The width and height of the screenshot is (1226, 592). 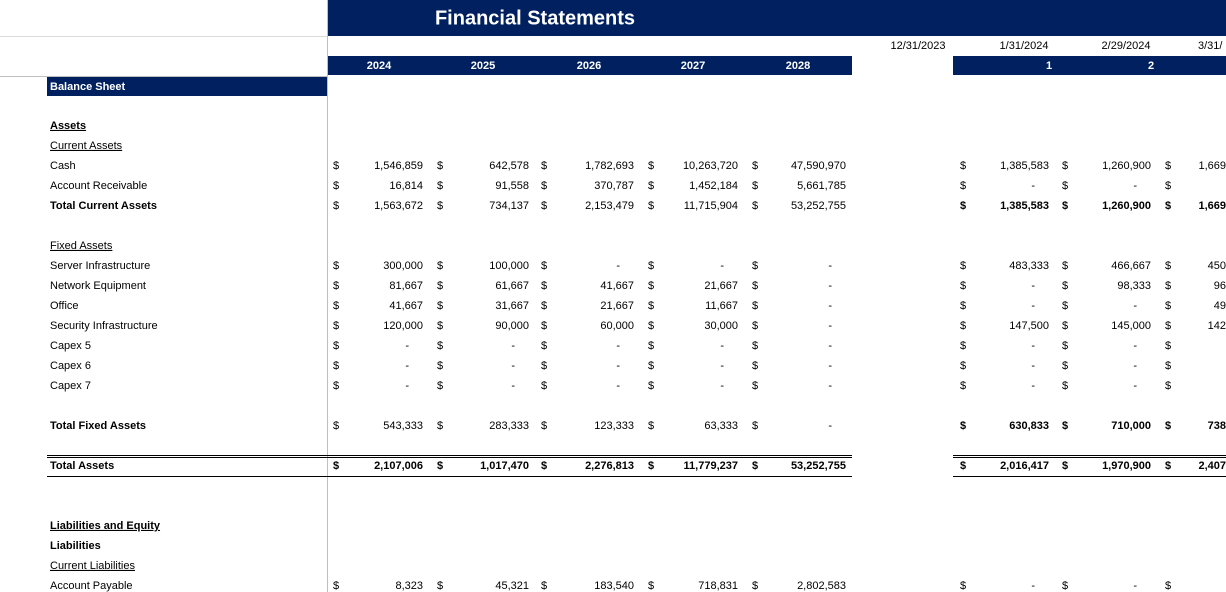 What do you see at coordinates (711, 466) in the screenshot?
I see `cell-value: 11,779,237` at bounding box center [711, 466].